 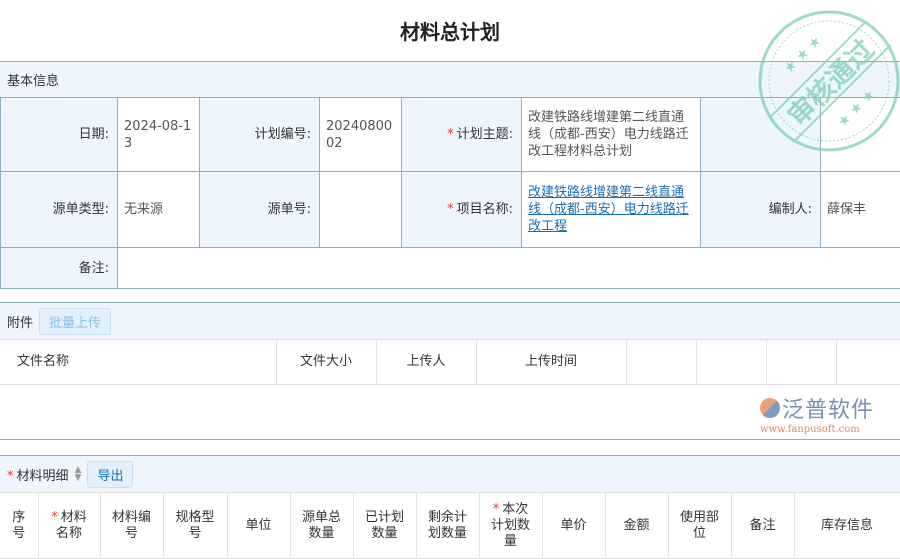 I want to click on plan-no-value: 2024080002, so click(x=361, y=135).